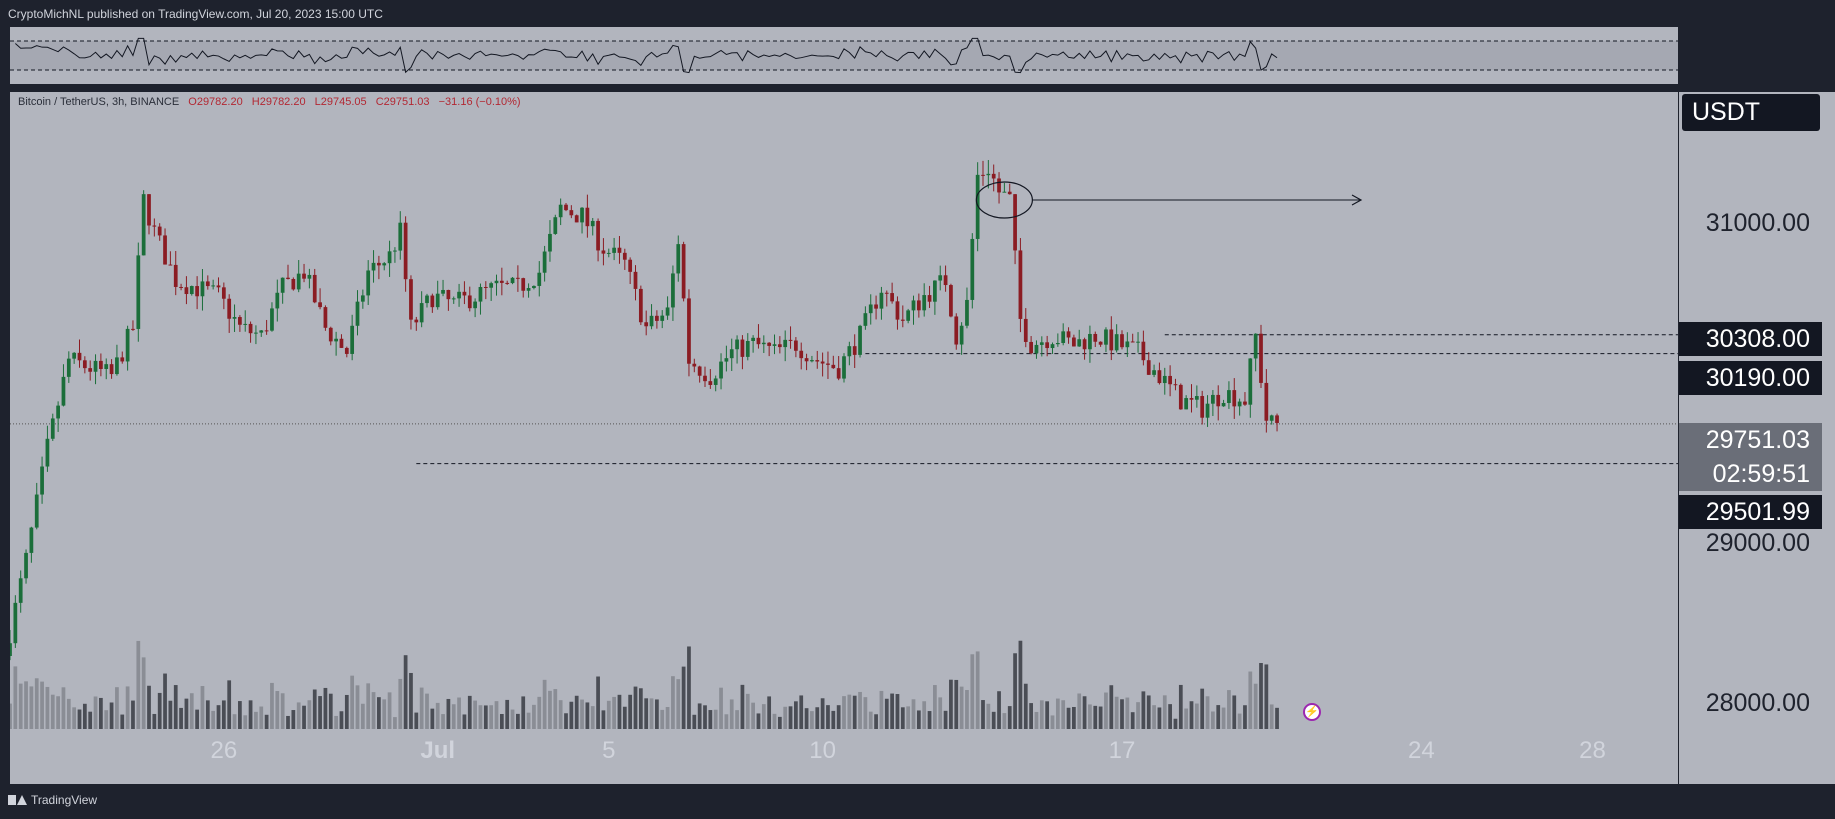  Describe the element at coordinates (64, 800) in the screenshot. I see `footer-brand: TradingView` at that location.